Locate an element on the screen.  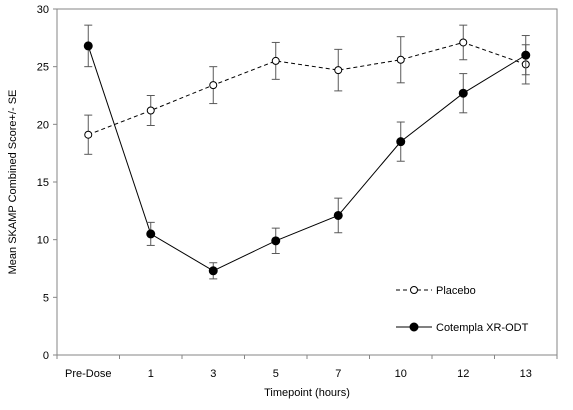
y-tick-label: 25 is located at coordinates (43, 68).